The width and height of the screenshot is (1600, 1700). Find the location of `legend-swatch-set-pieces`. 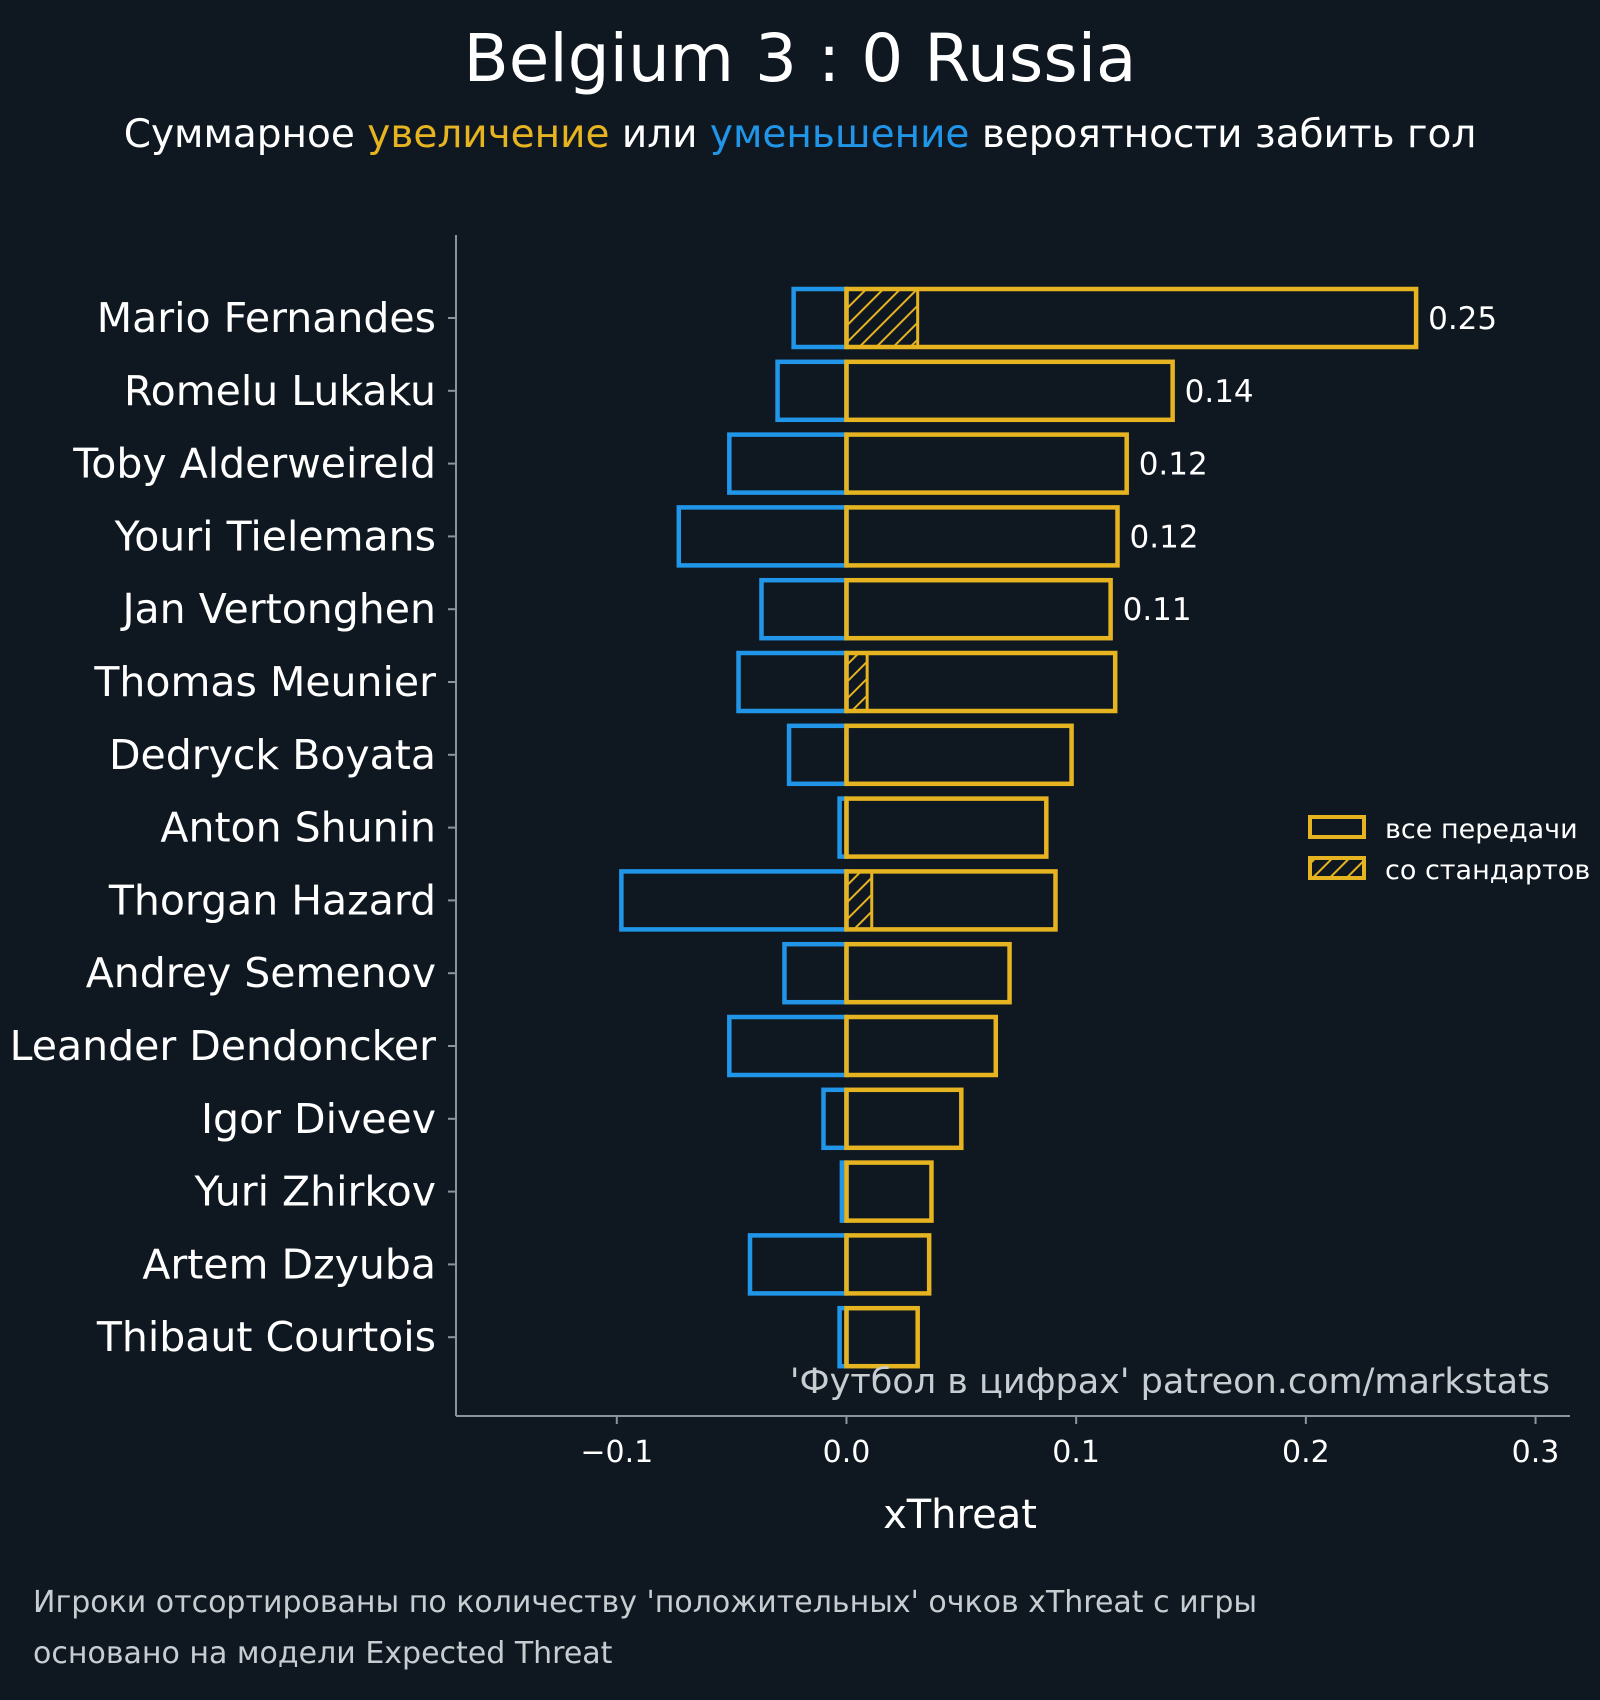

legend-swatch-set-pieces is located at coordinates (1337, 868).